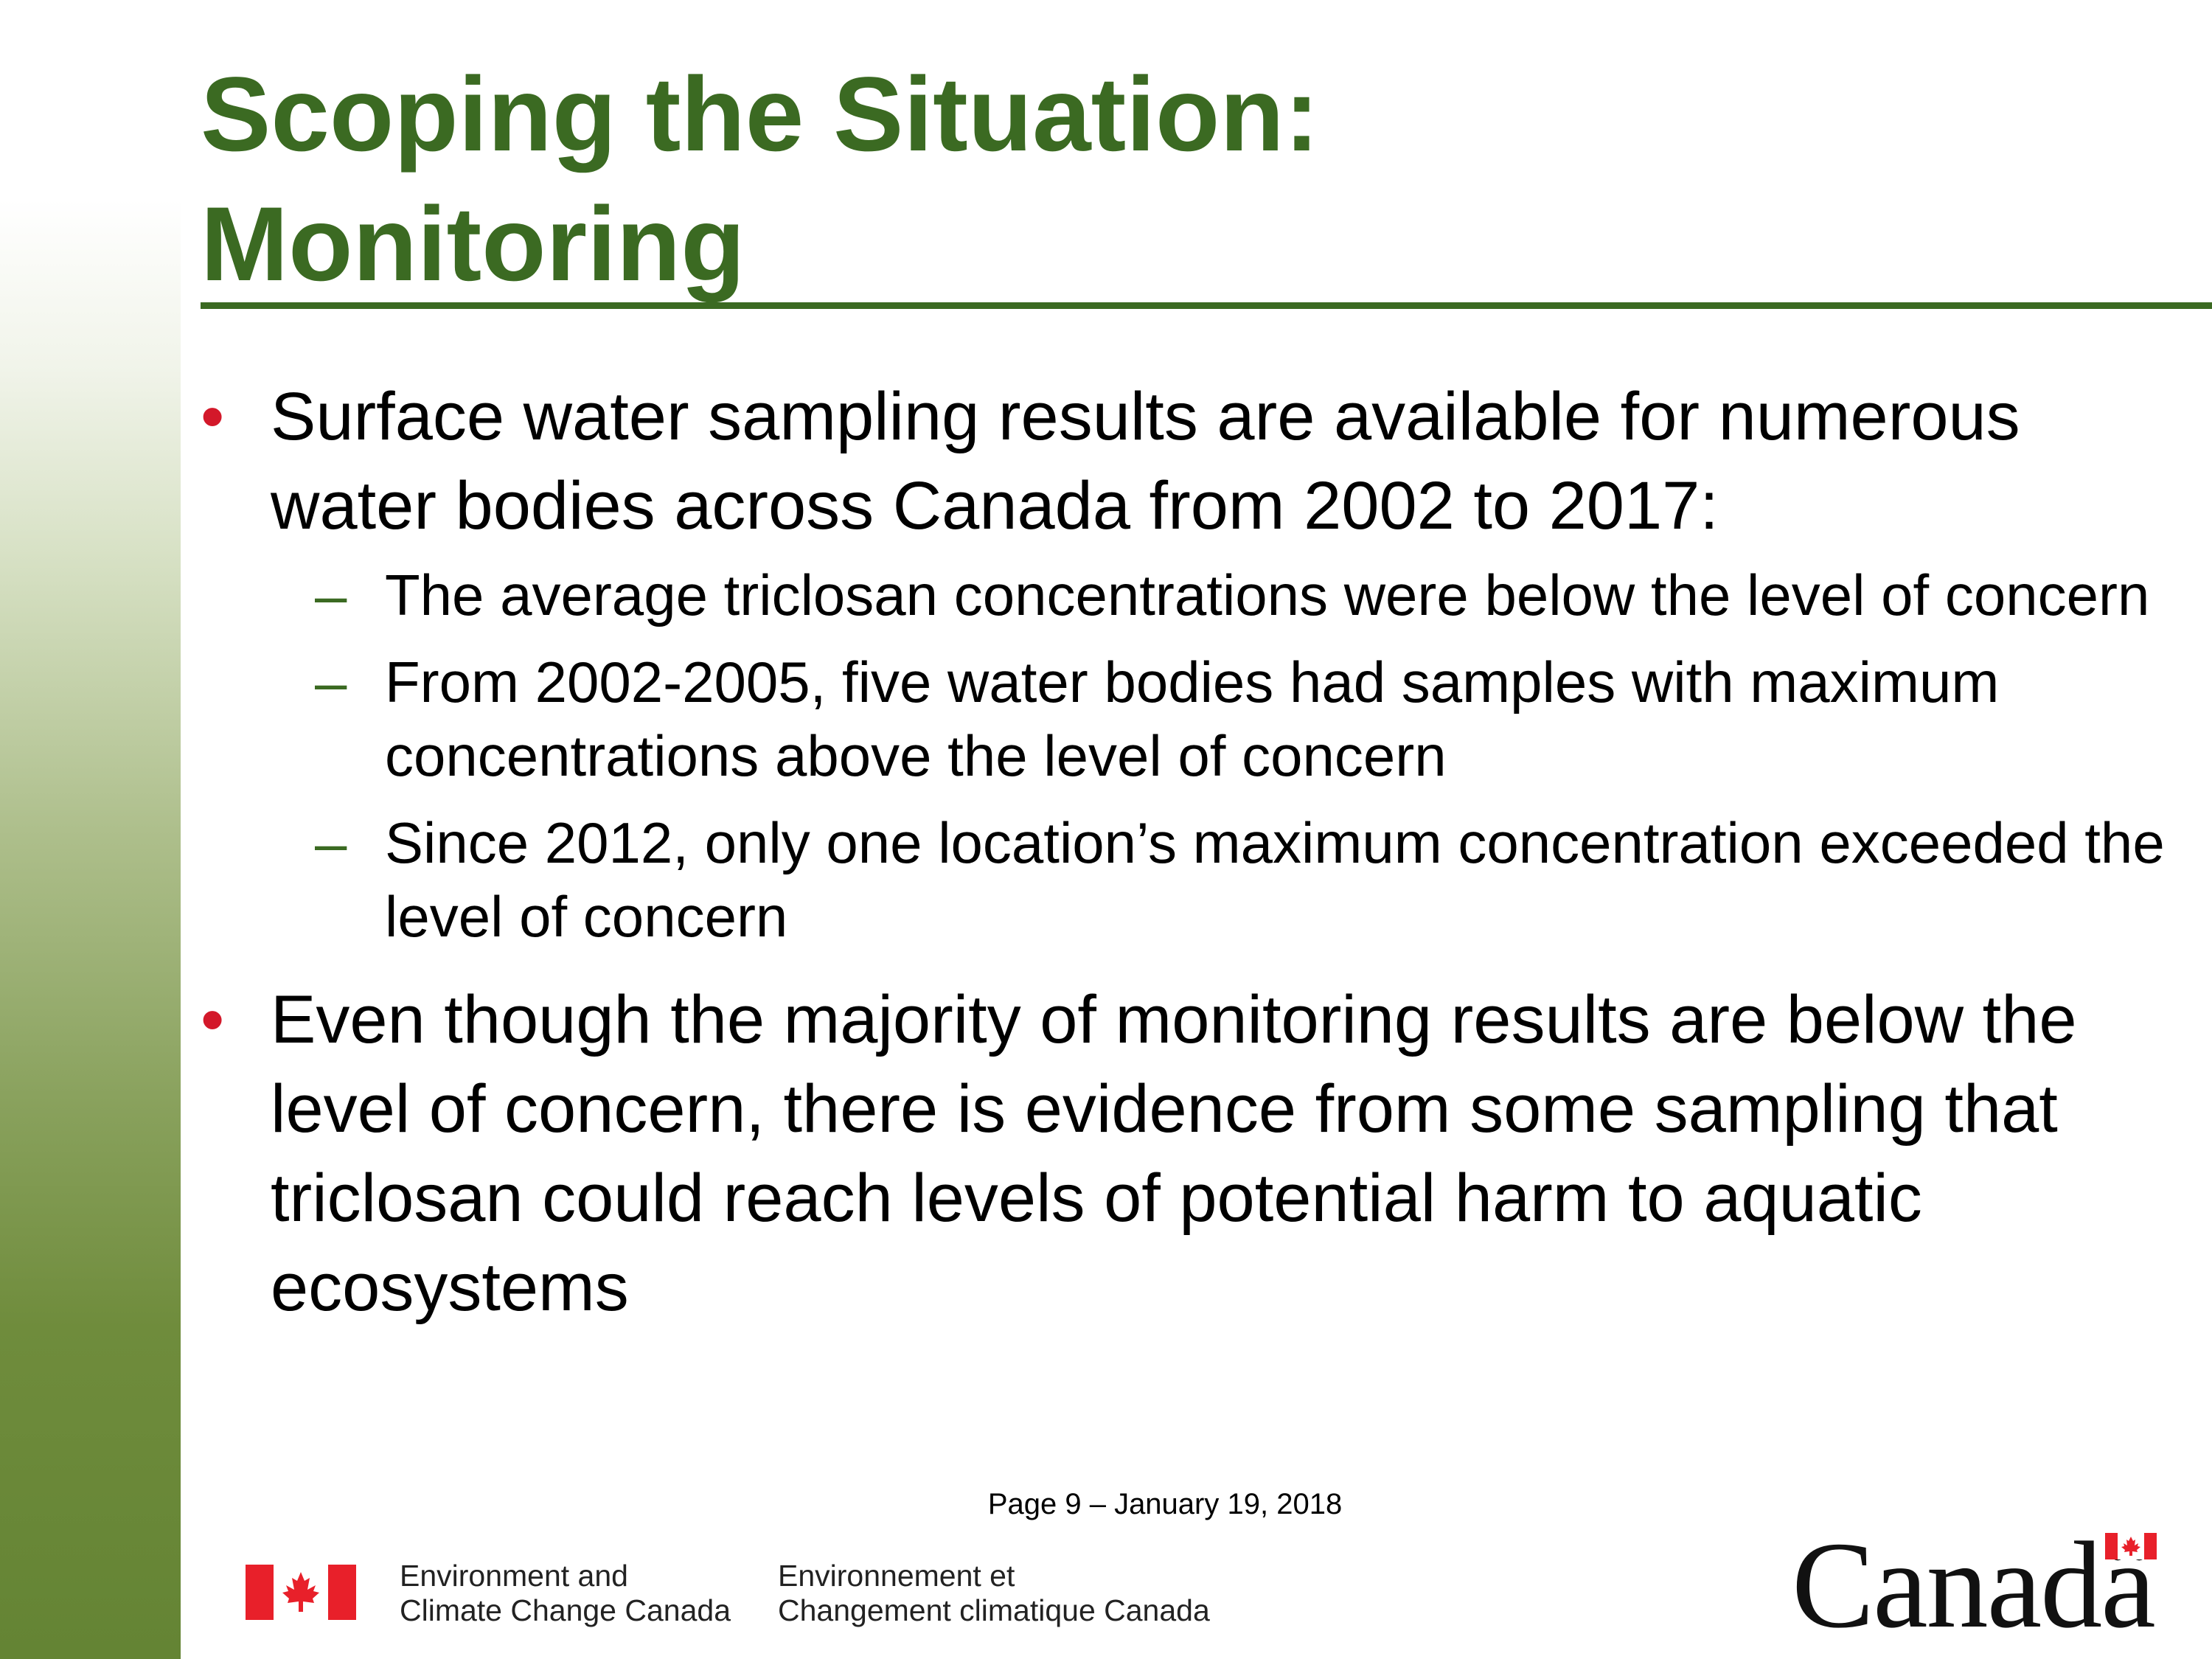  I want to click on org-name-english: Environment and Climate Change Canada, so click(565, 1593).